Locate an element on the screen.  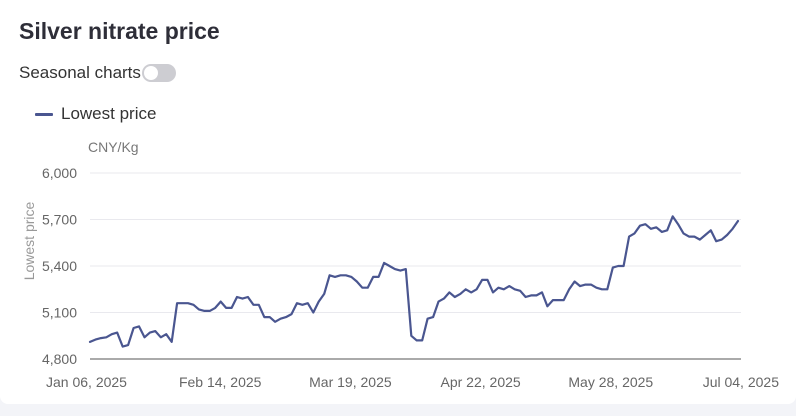
x-tick-label: Jul 04, 2025 is located at coordinates (741, 382).